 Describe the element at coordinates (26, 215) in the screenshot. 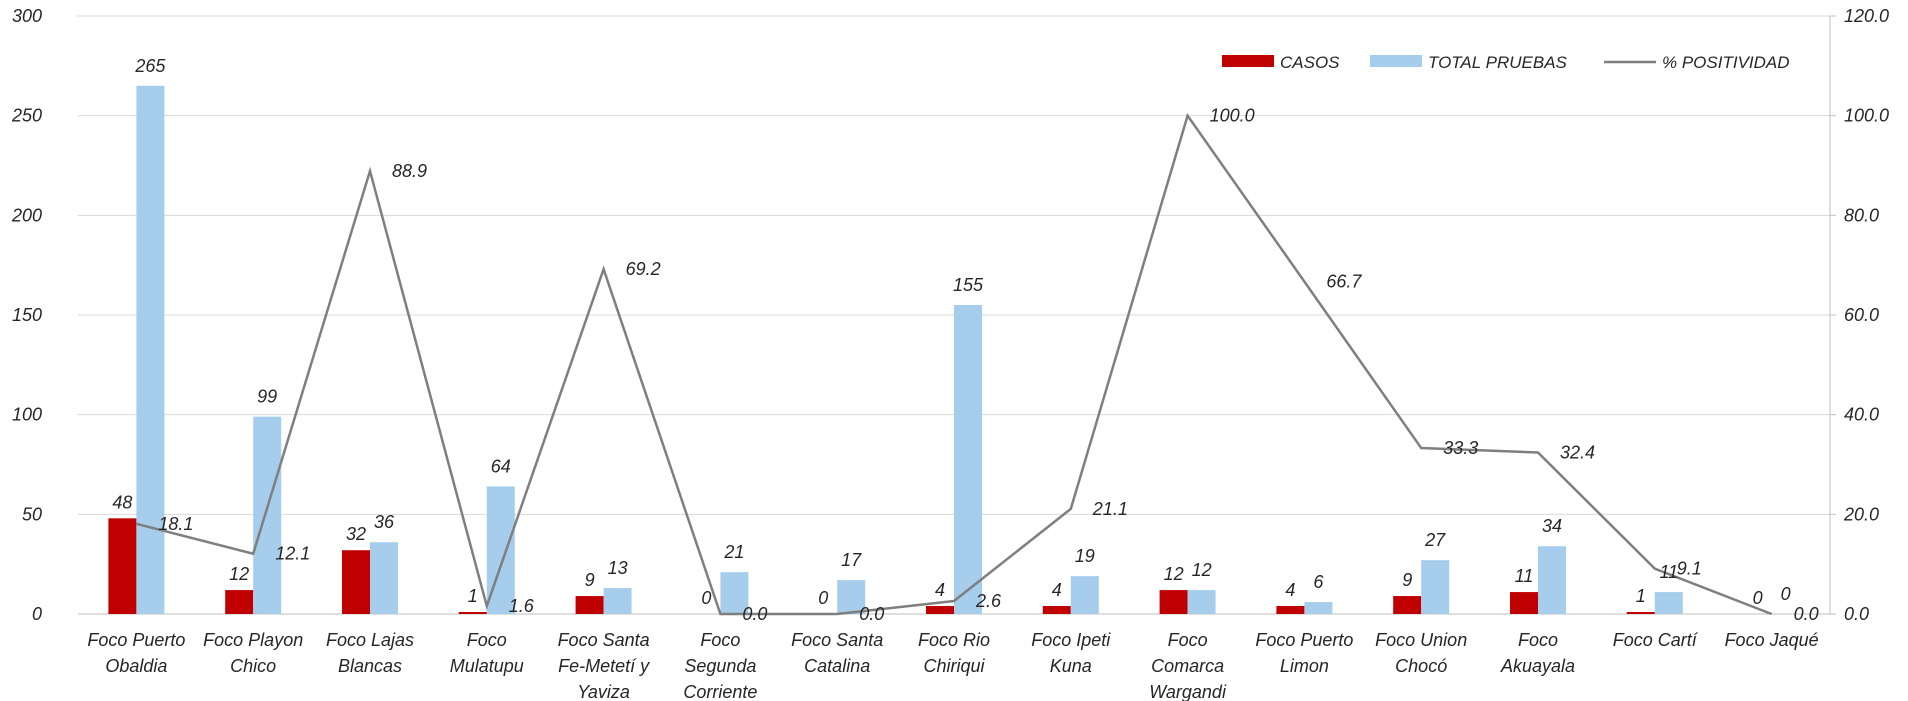

I see `left-axis-tick: 200` at that location.